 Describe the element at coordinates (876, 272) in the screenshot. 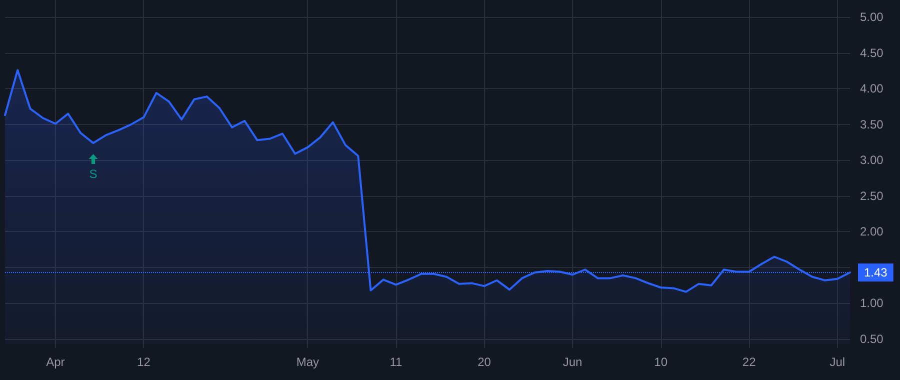

I see `ref-line-label: 1.43` at that location.